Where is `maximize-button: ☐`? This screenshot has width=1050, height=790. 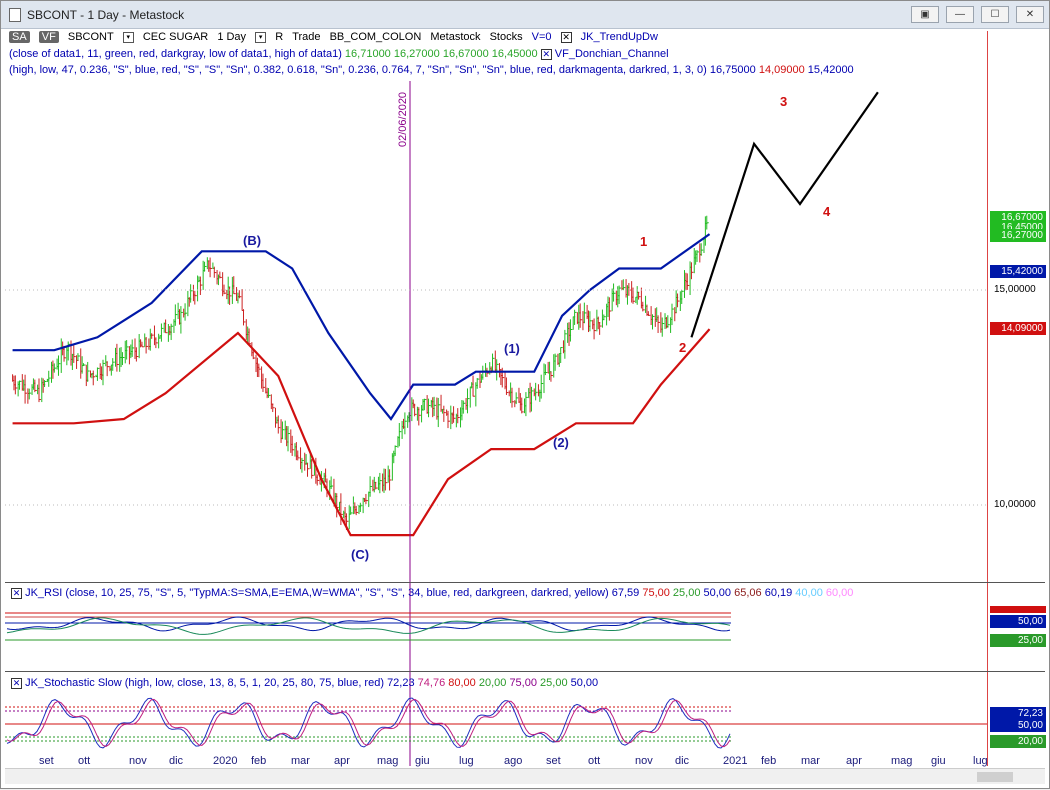
maximize-button: ☐ is located at coordinates (995, 14).